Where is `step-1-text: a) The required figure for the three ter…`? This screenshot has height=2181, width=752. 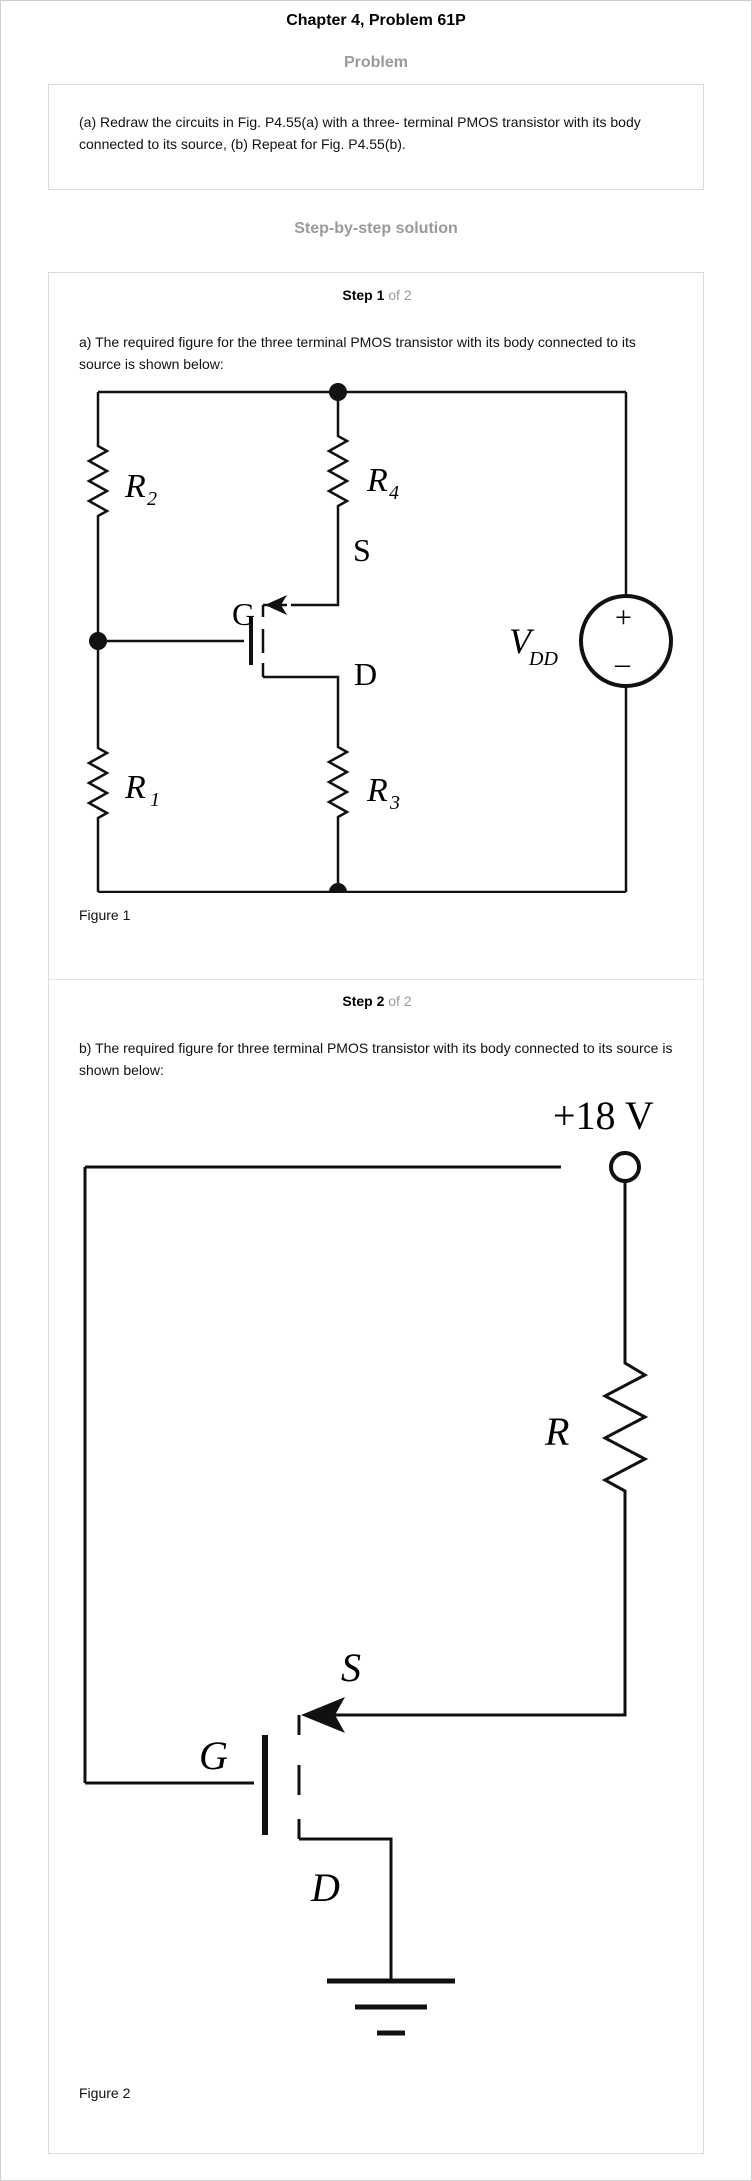
step-1-text: a) The required figure for the three ter… is located at coordinates (357, 353).